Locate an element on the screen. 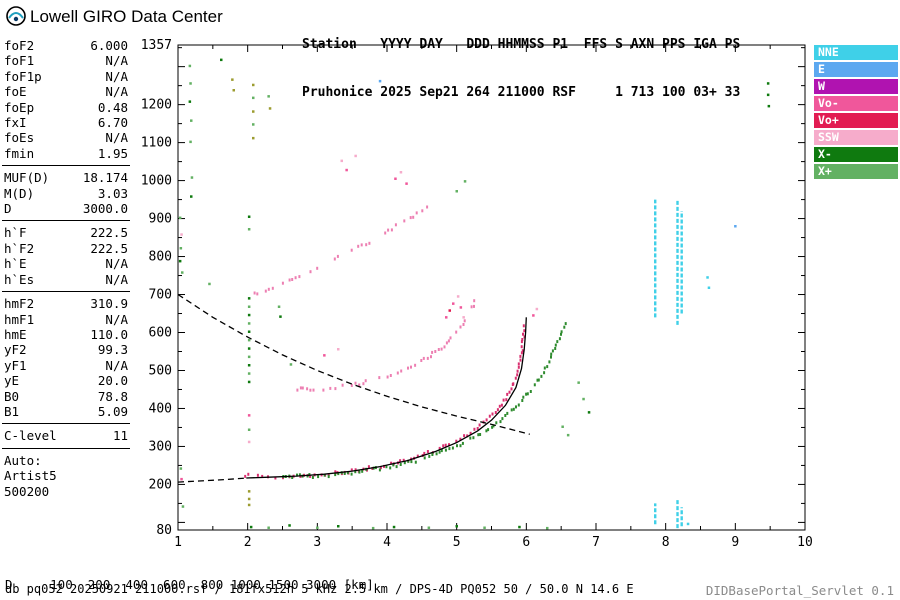 The image size is (900, 600). param-row: hmE 110.0 is located at coordinates (66, 334).